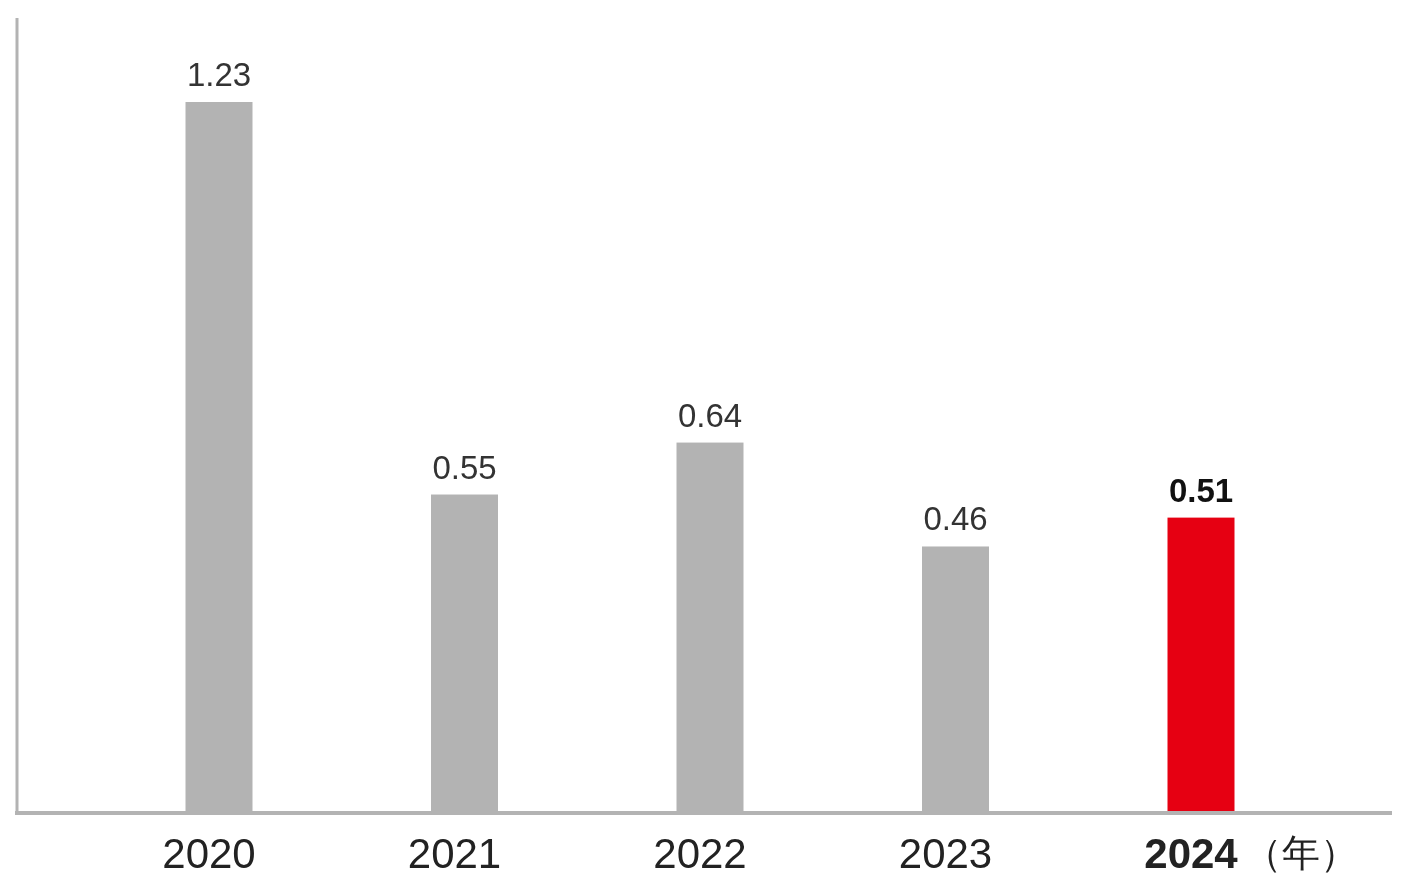  I want to click on x-tick-label: 2024, so click(1191, 853).